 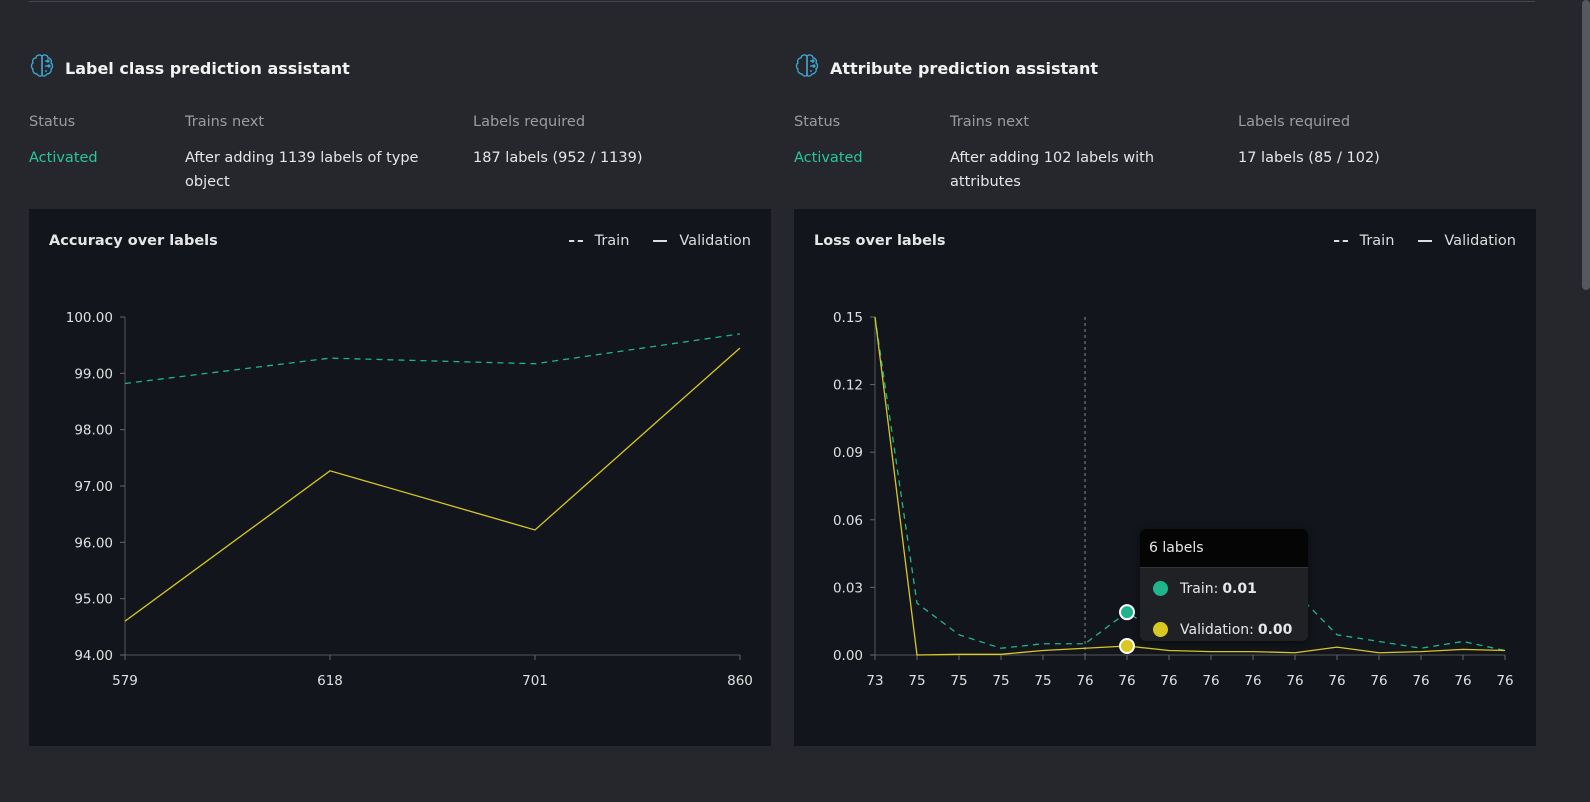 What do you see at coordinates (1052, 170) in the screenshot?
I see `trains-next-value: After adding 102 labels with attributes` at bounding box center [1052, 170].